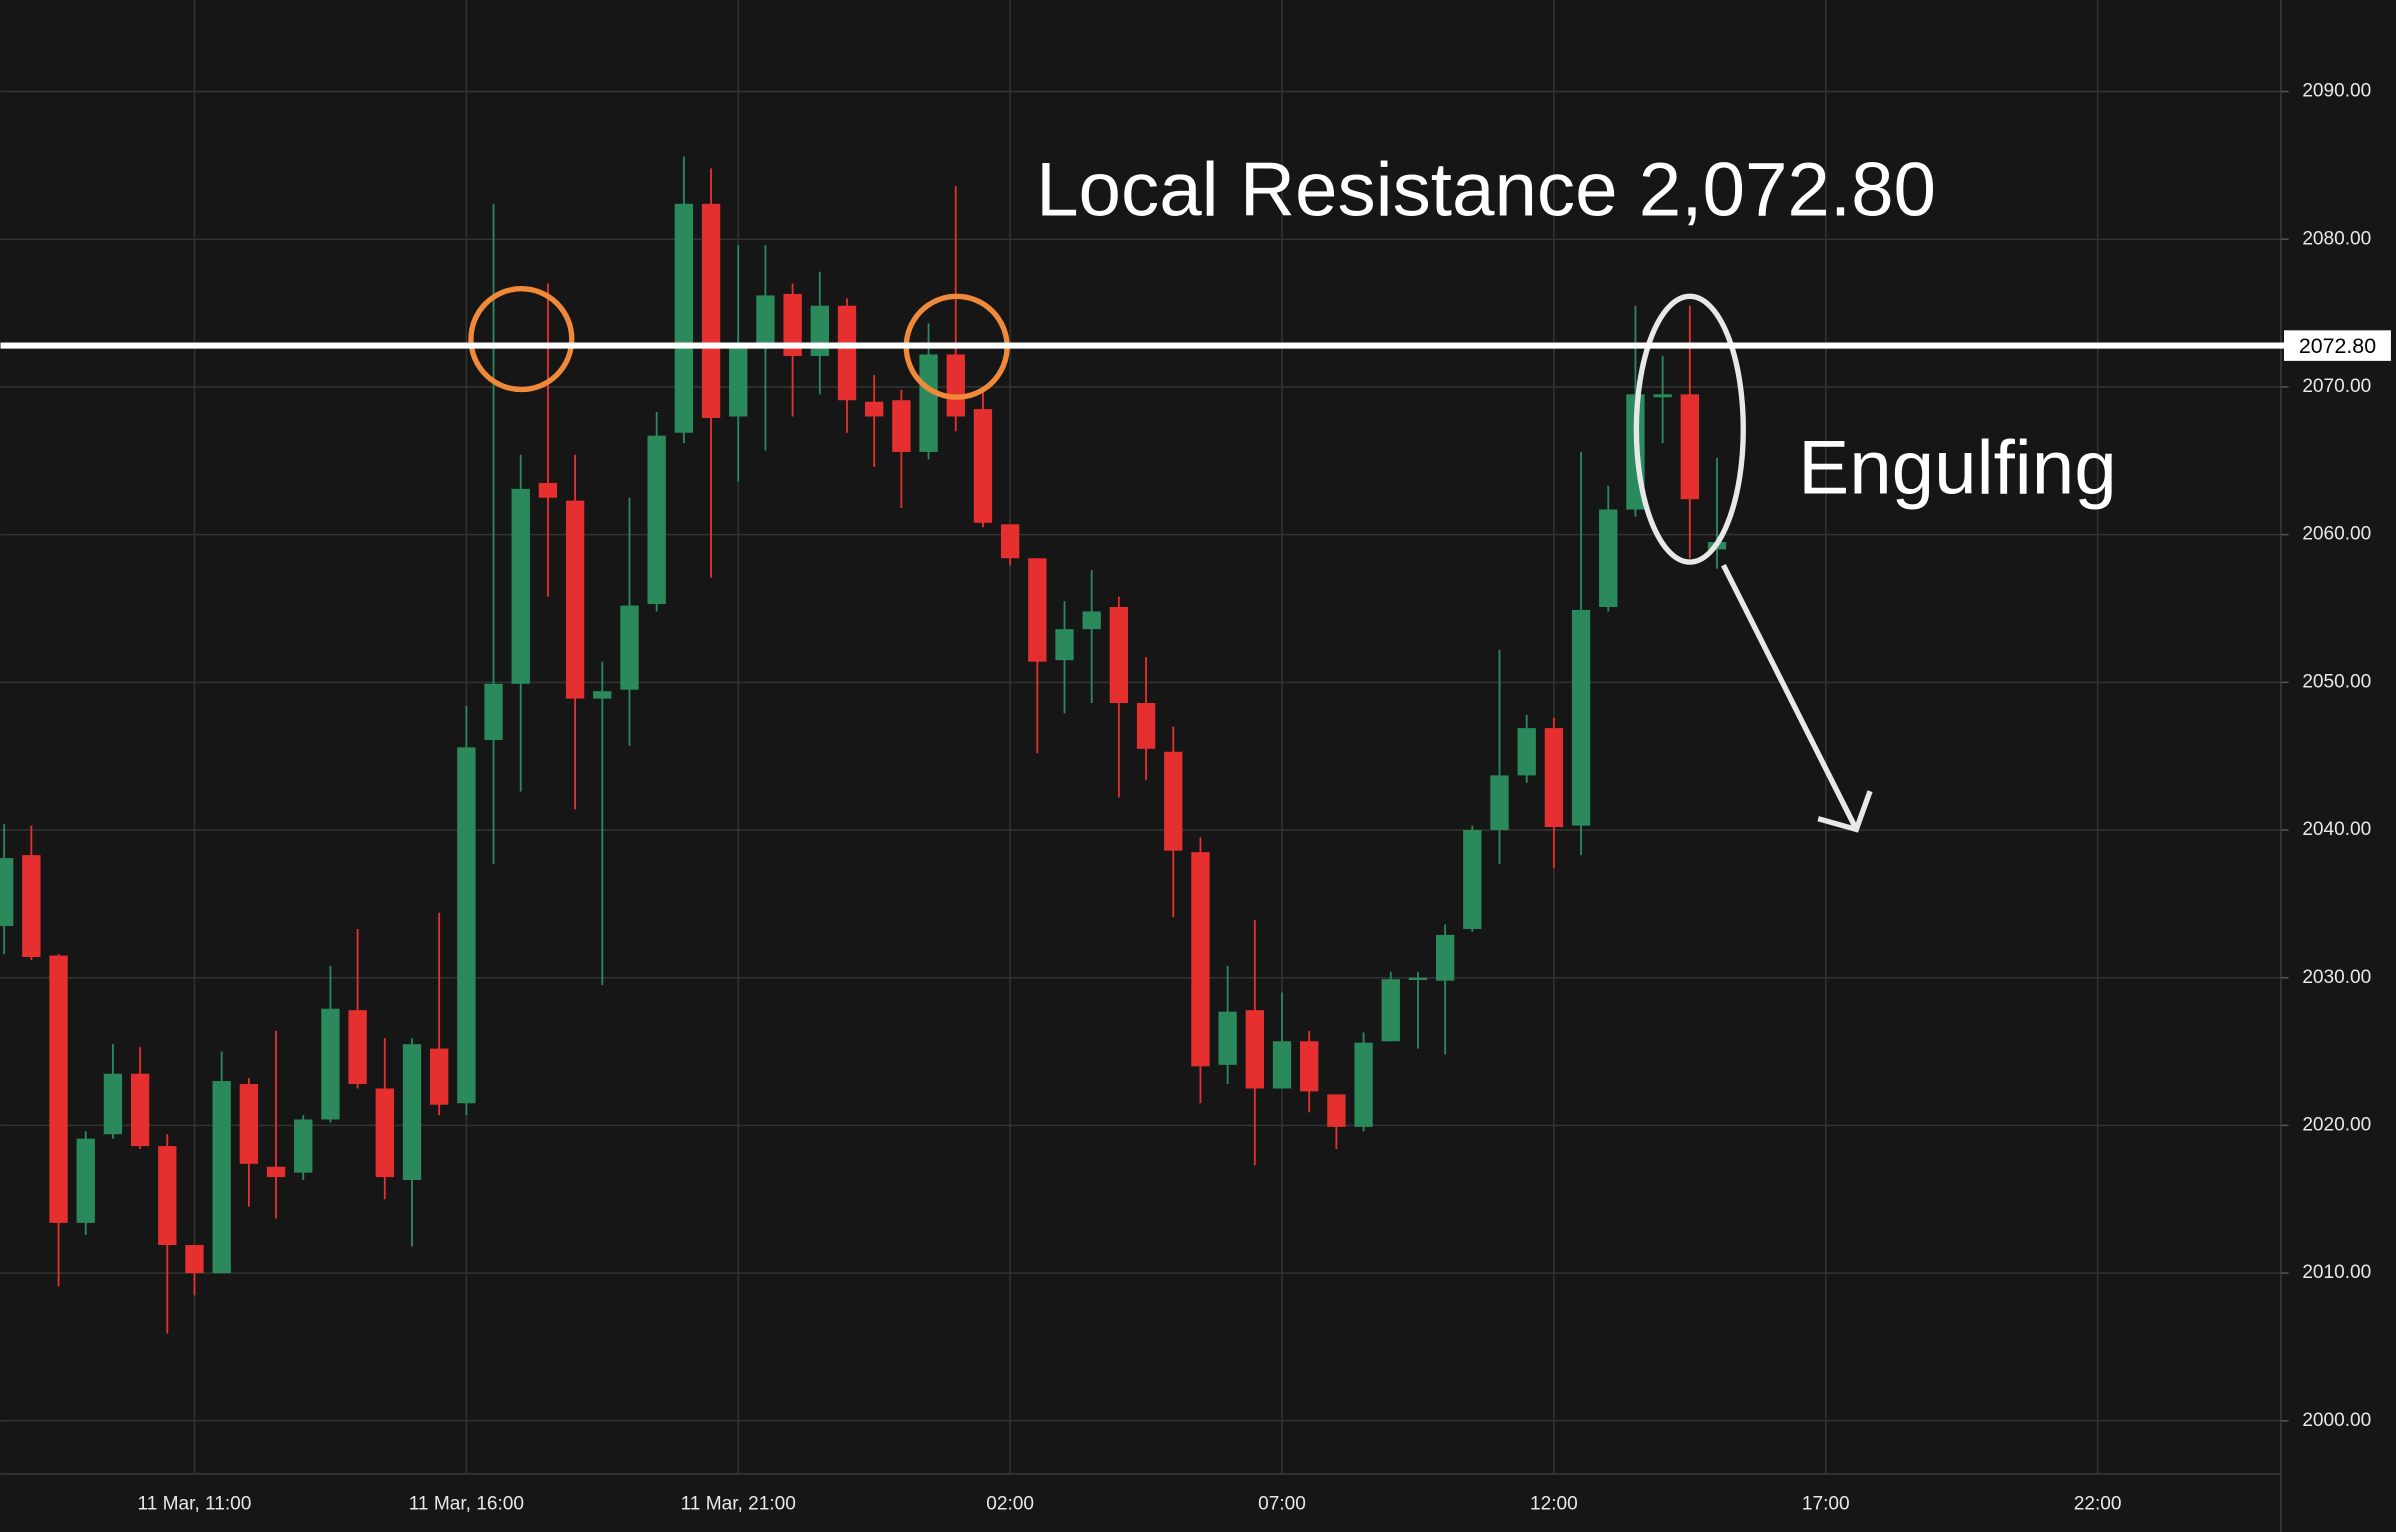 The width and height of the screenshot is (2396, 1532). Describe the element at coordinates (2336, 829) in the screenshot. I see `y-tick-label: 2040.00` at that location.